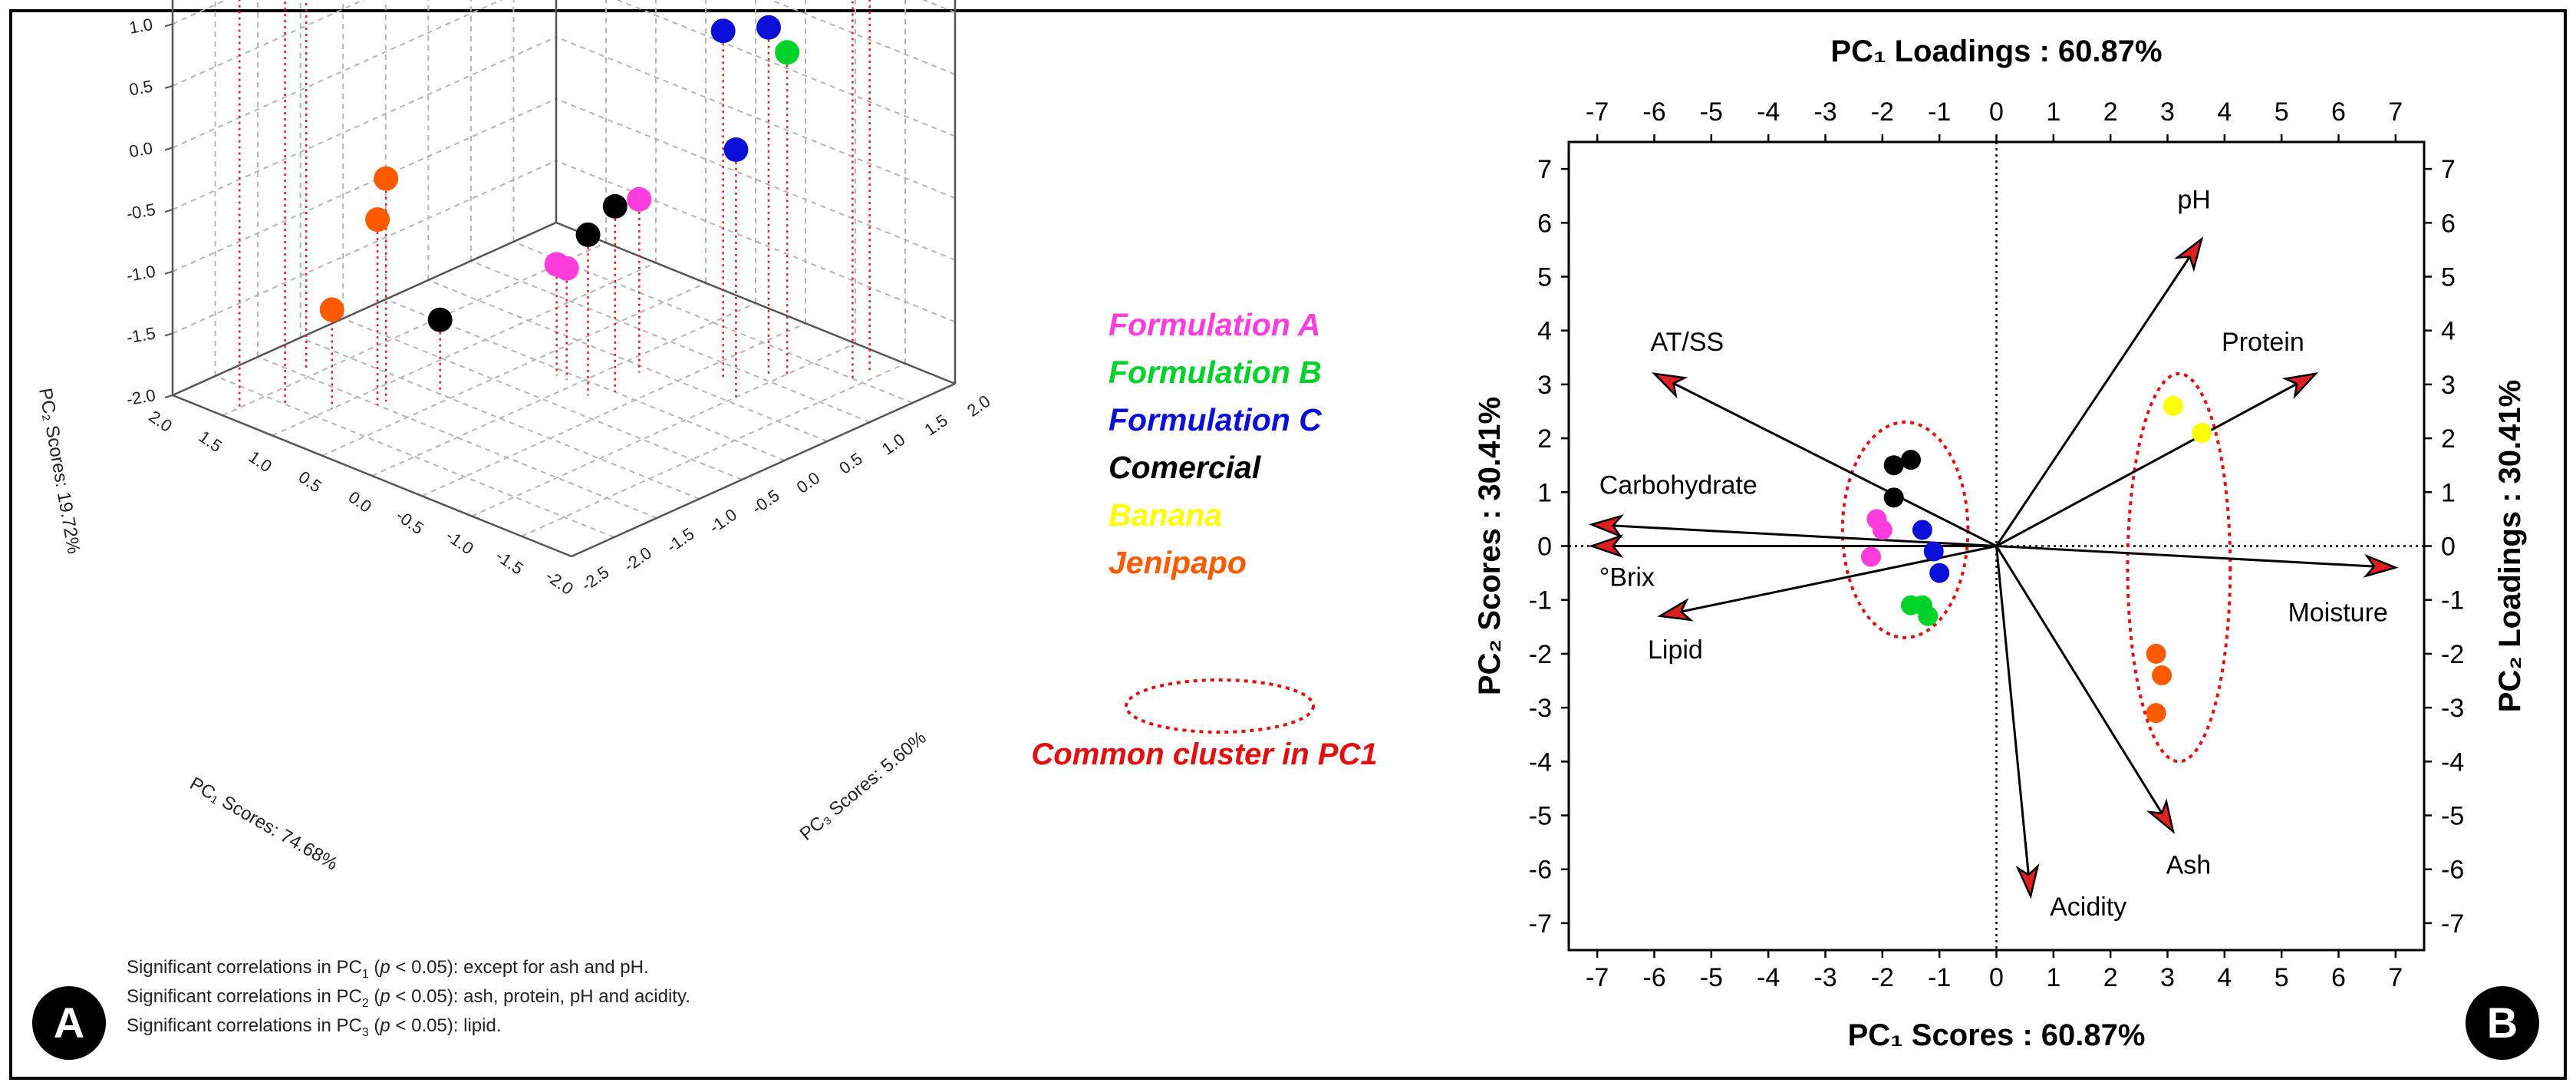 Image resolution: width=2576 pixels, height=1089 pixels. What do you see at coordinates (509, 562) in the screenshot?
I see `pc1-tick-label: -1.5` at bounding box center [509, 562].